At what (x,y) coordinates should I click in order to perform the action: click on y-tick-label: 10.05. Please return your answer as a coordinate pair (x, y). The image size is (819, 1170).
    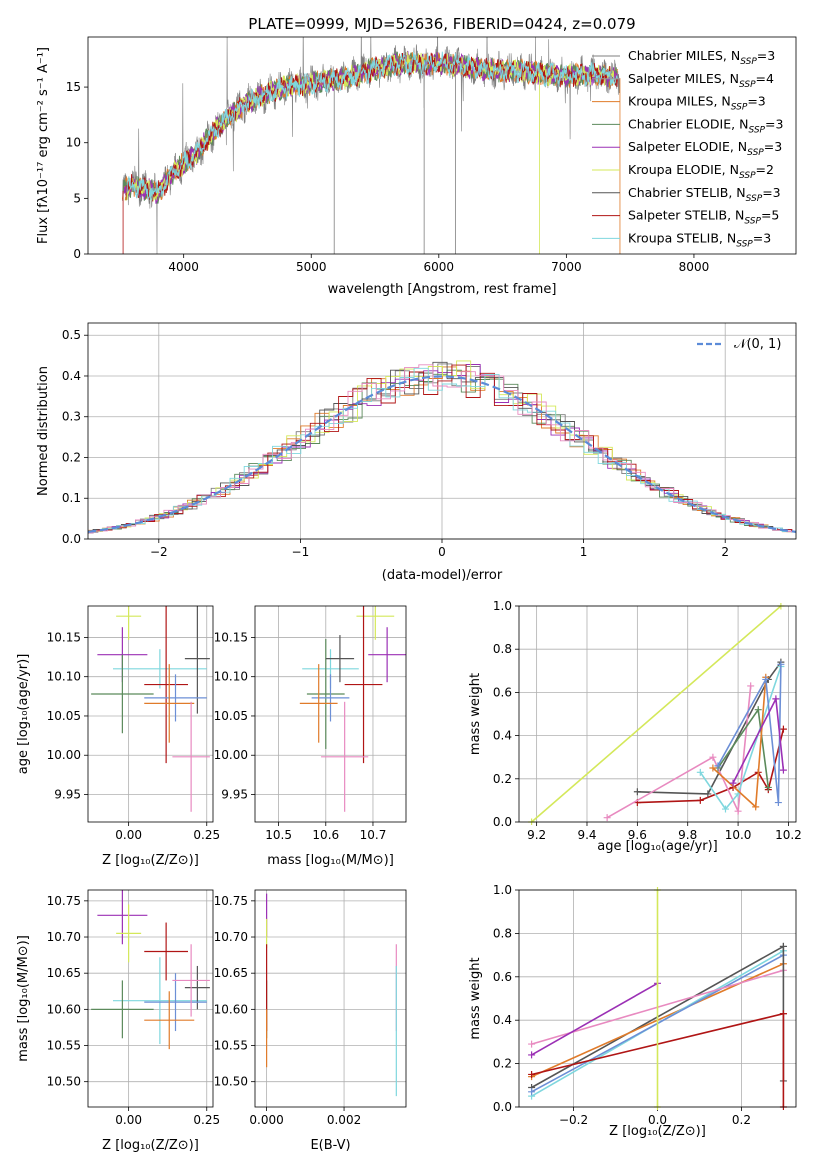
    Looking at the image, I should click on (64, 716).